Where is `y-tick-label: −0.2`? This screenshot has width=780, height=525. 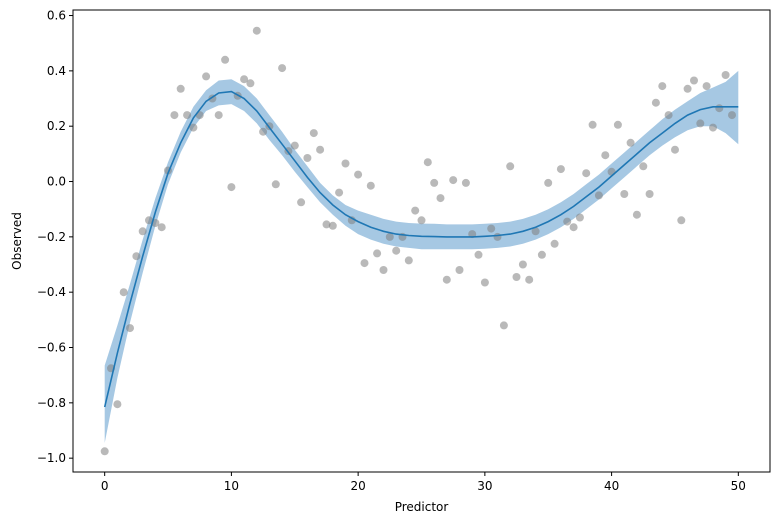 y-tick-label: −0.2 is located at coordinates (51, 237).